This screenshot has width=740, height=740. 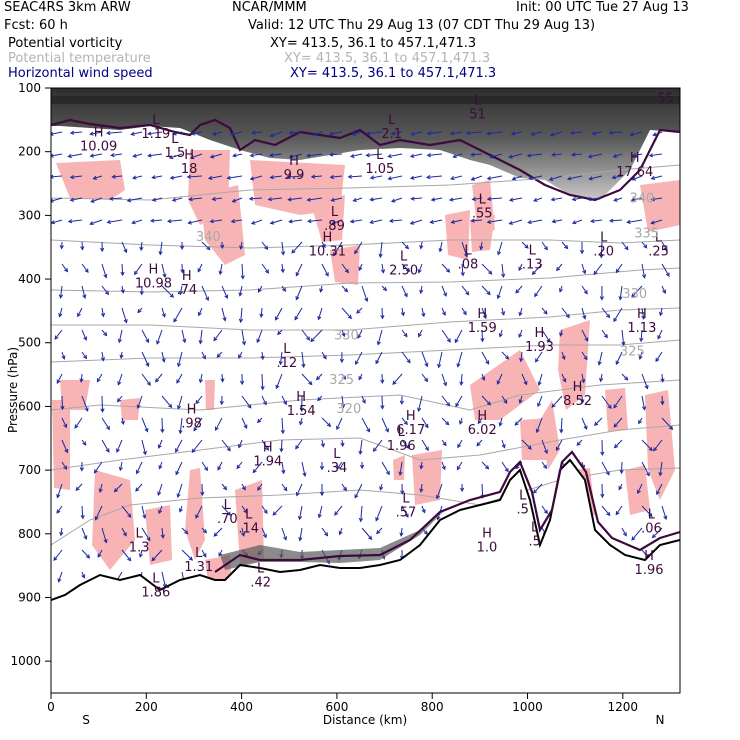 I want to click on legend-pv-xy: XY= 413.5, 36.1 to 457.1,471.3, so click(x=373, y=43).